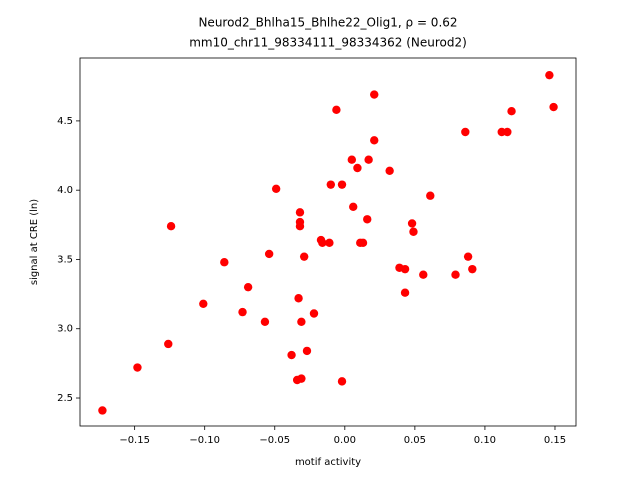 This screenshot has height=480, width=640. I want to click on y-tick-label: 3.0, so click(65, 329).